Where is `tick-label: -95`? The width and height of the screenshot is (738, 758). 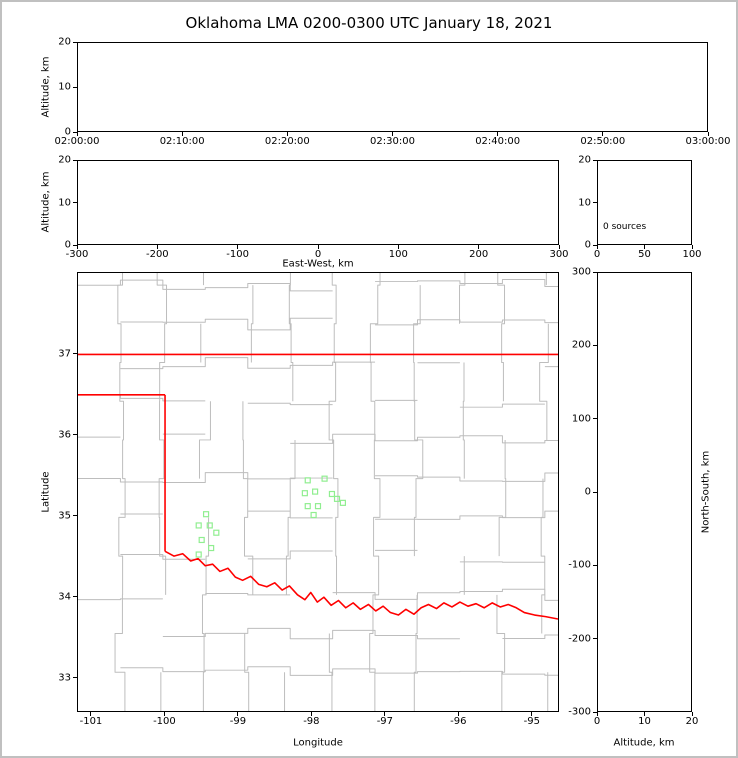
tick-label: -95 is located at coordinates (531, 721).